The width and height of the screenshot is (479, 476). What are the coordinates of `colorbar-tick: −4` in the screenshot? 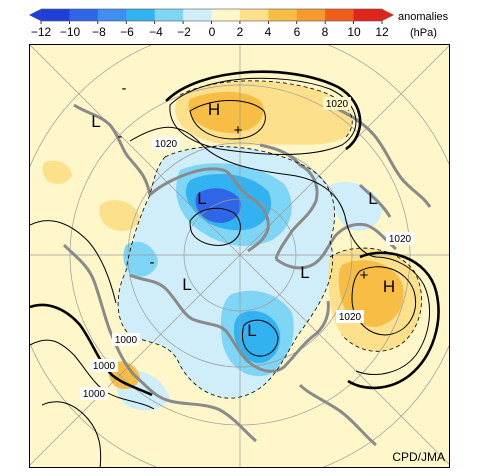 It's located at (156, 32).